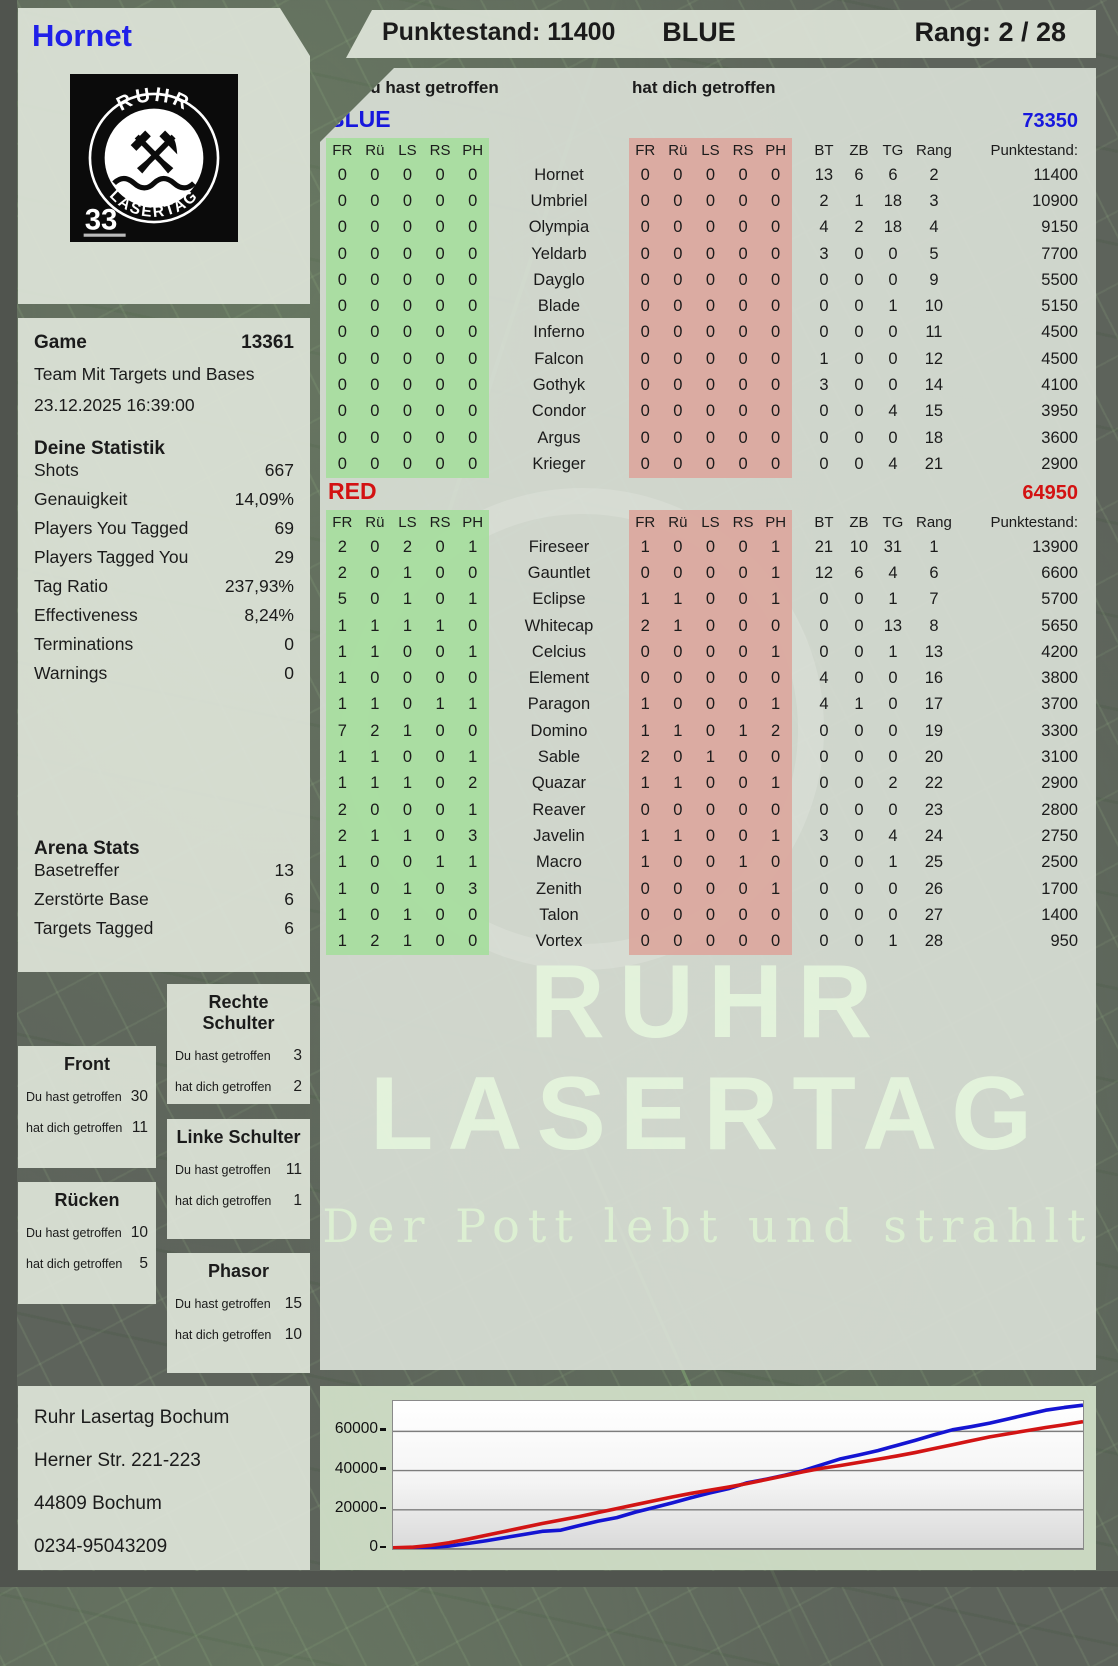  Describe the element at coordinates (738, 1475) in the screenshot. I see `chart-plot-area` at that location.